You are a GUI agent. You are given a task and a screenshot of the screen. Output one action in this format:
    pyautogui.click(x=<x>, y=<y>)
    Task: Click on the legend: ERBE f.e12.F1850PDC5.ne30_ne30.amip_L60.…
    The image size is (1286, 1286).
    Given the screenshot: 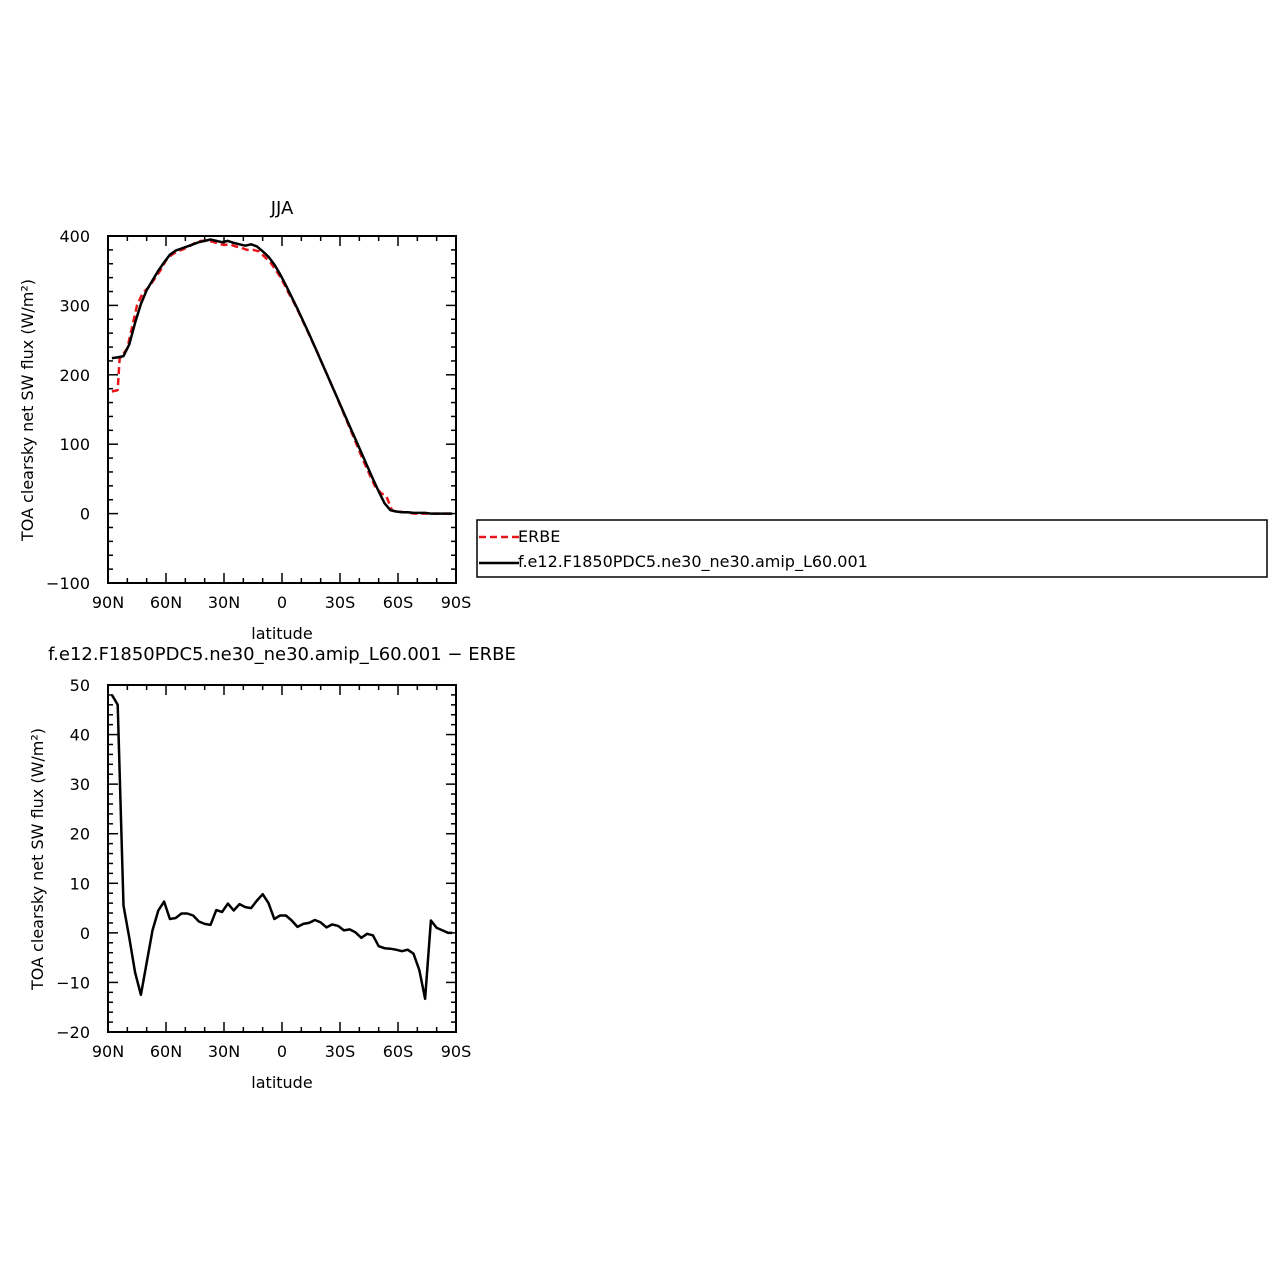 What is the action you would take?
    pyautogui.click(x=872, y=548)
    